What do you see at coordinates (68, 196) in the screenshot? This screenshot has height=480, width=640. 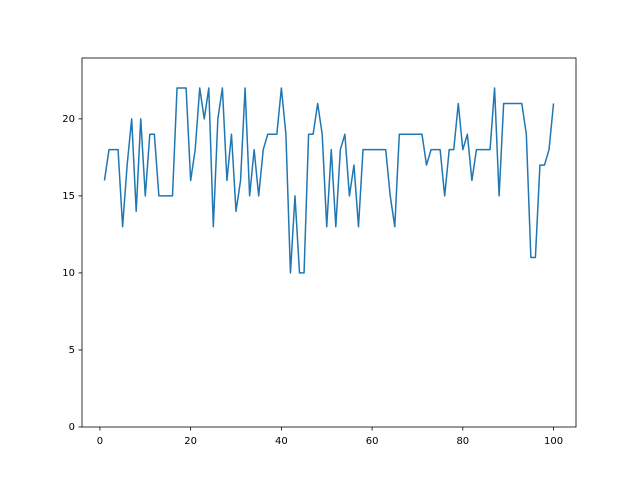 I see `y-tick-label: 15` at bounding box center [68, 196].